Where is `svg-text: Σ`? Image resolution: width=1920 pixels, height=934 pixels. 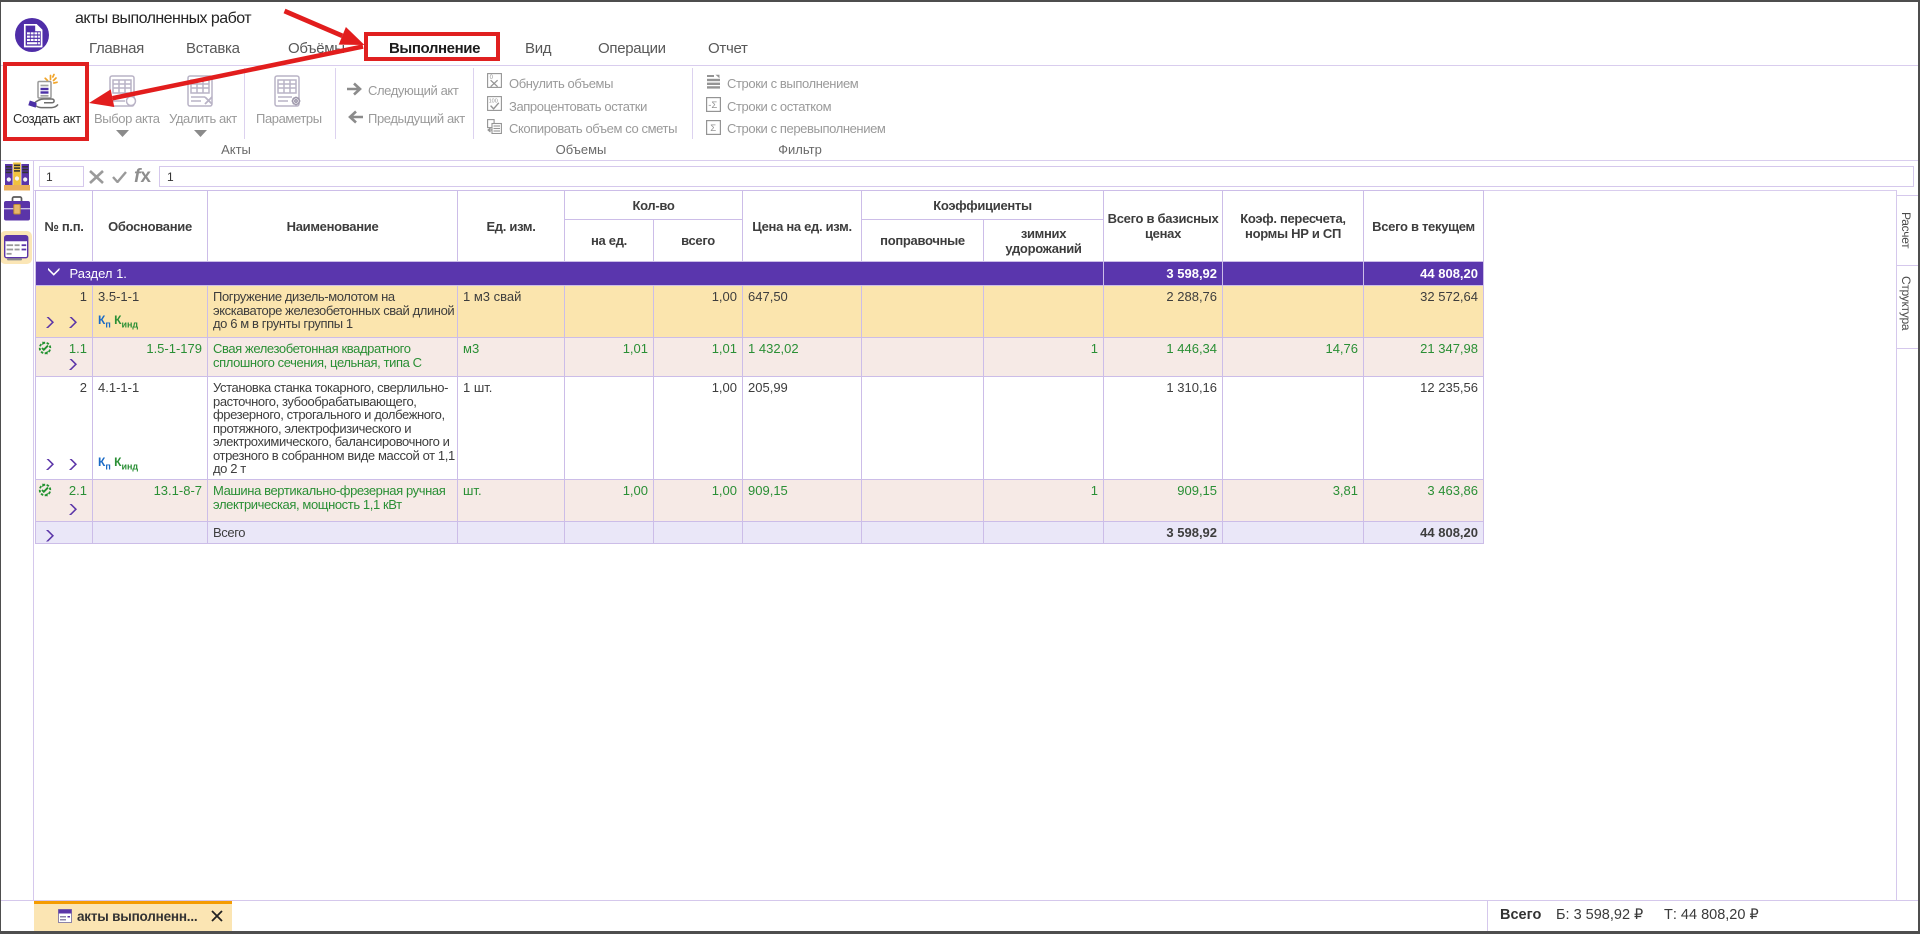
svg-text: Σ is located at coordinates (713, 128).